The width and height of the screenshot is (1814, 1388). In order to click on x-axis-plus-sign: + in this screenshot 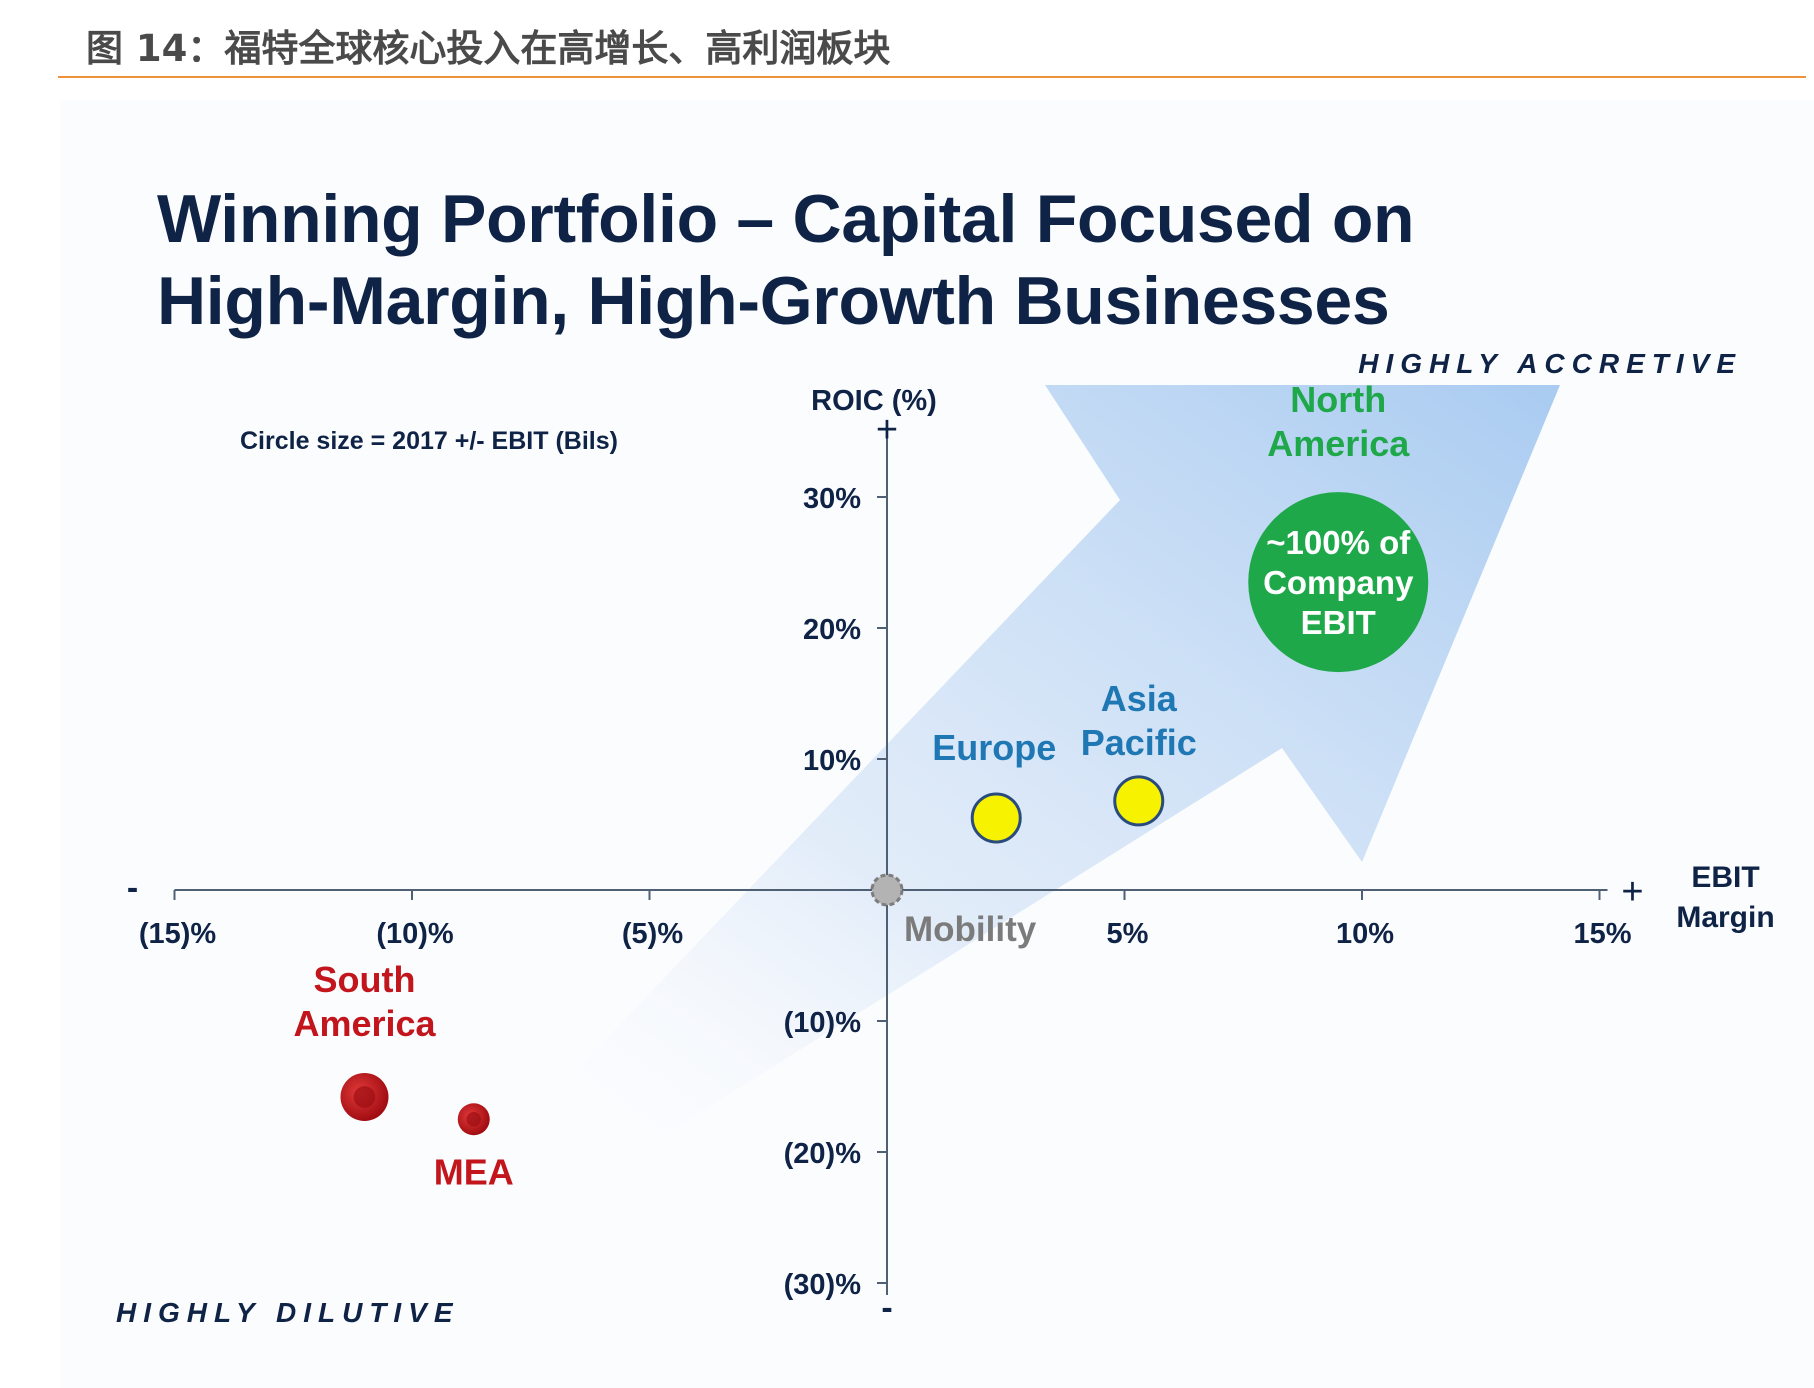, I will do `click(1632, 892)`.